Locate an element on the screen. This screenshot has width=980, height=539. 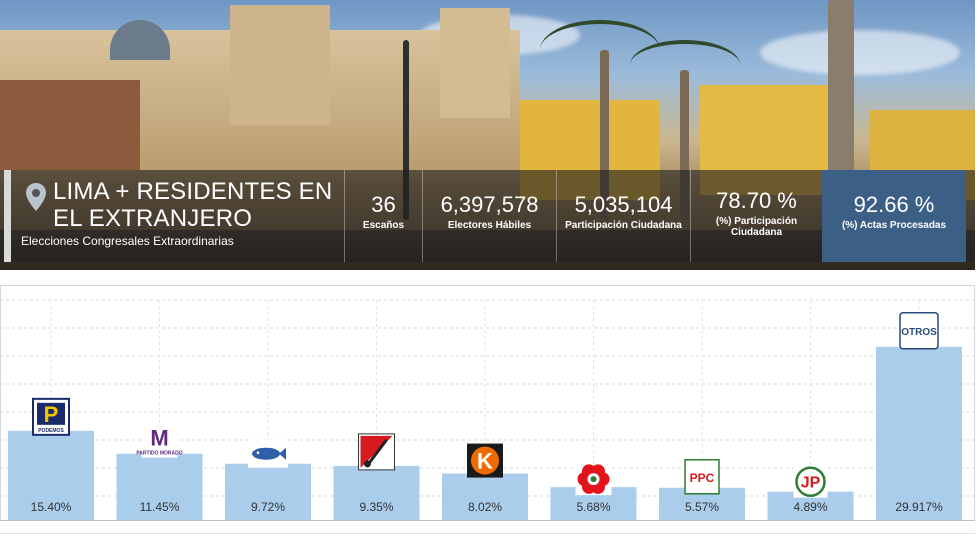
stat-participacion: 5,035,104 Participación Ciudadana is located at coordinates (623, 216).